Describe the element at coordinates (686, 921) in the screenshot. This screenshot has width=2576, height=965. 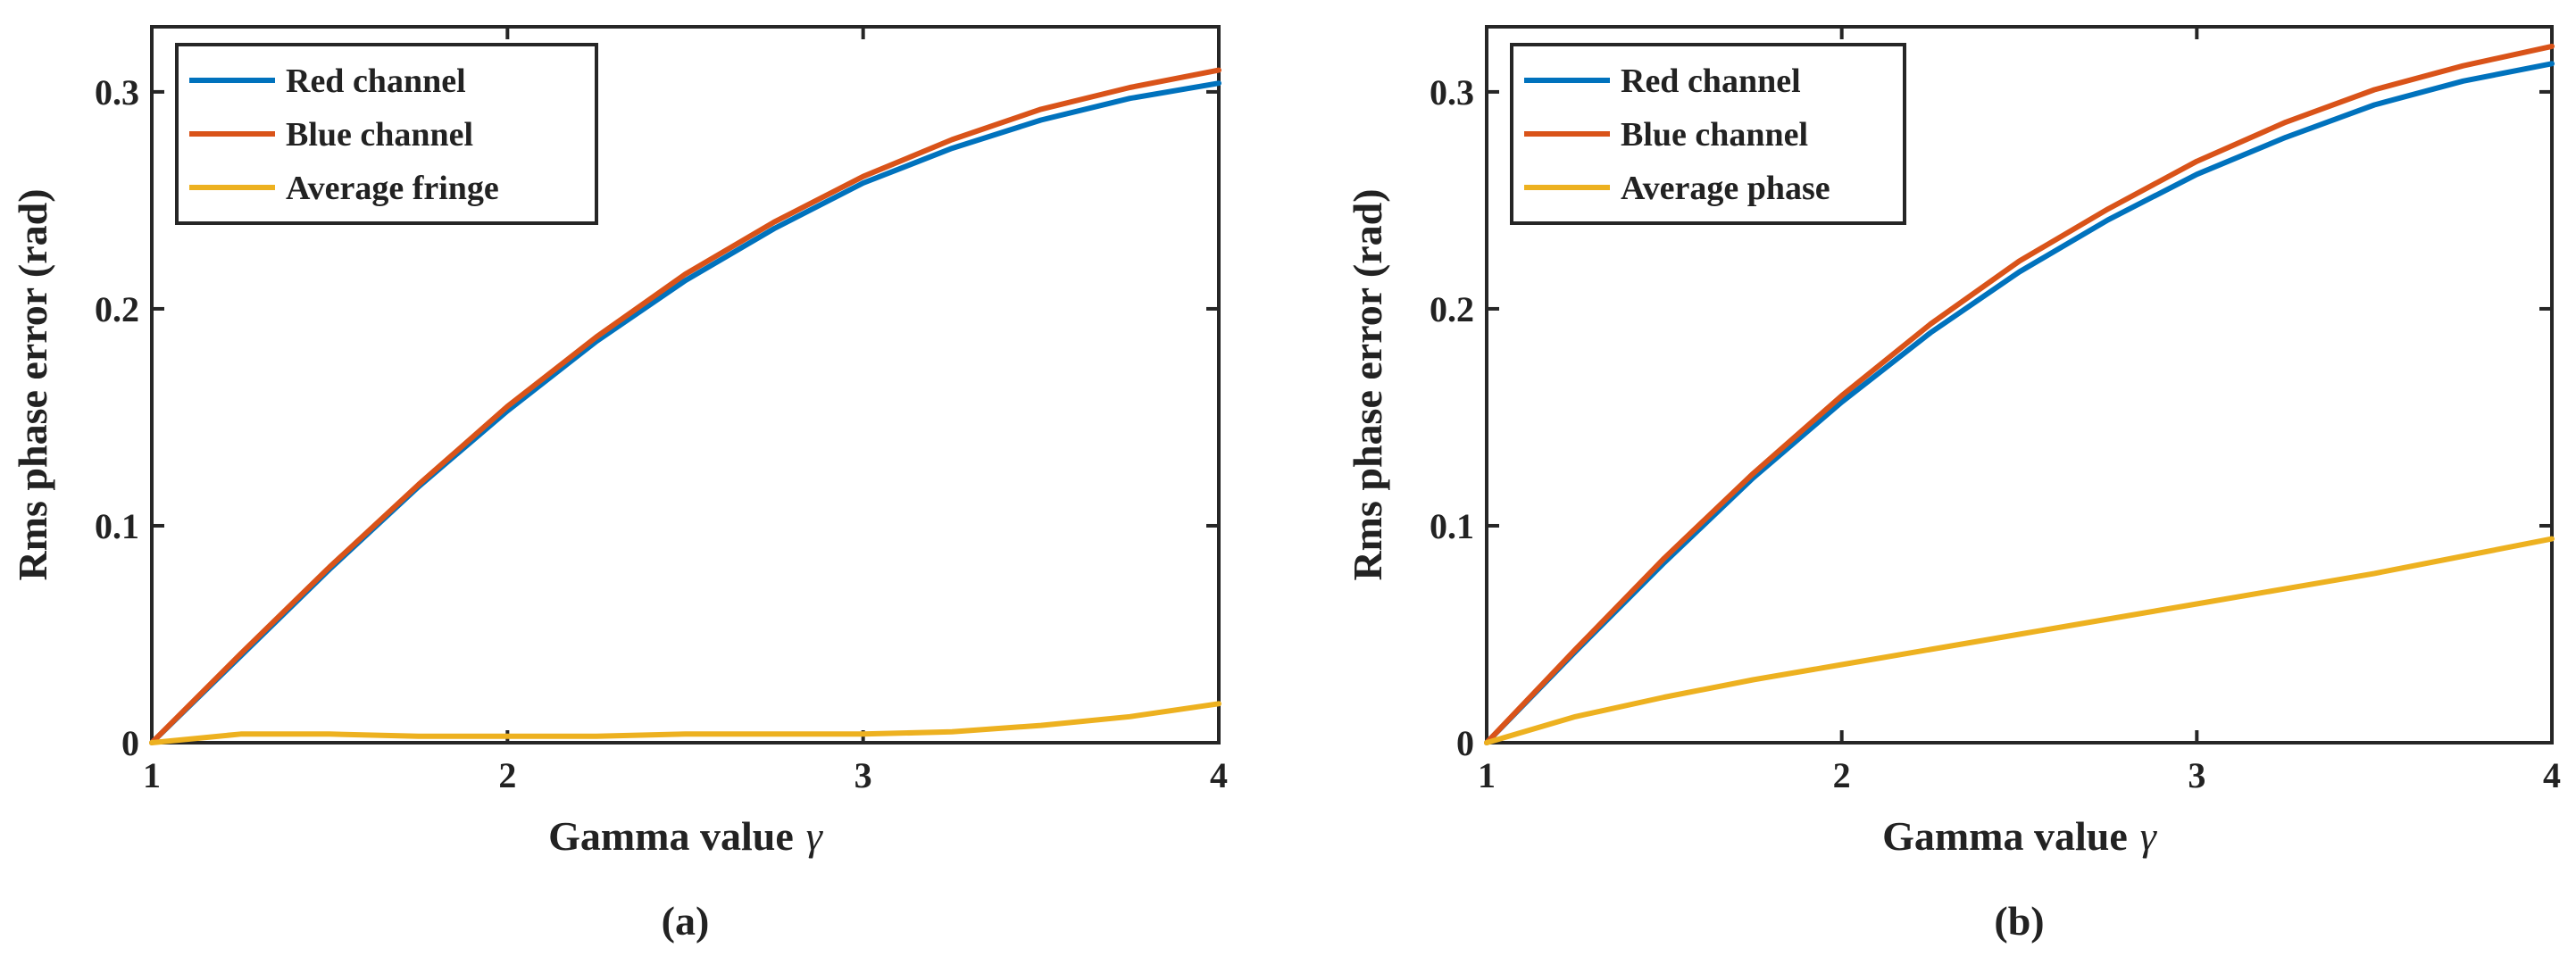
I see `panel-label: (a)` at that location.